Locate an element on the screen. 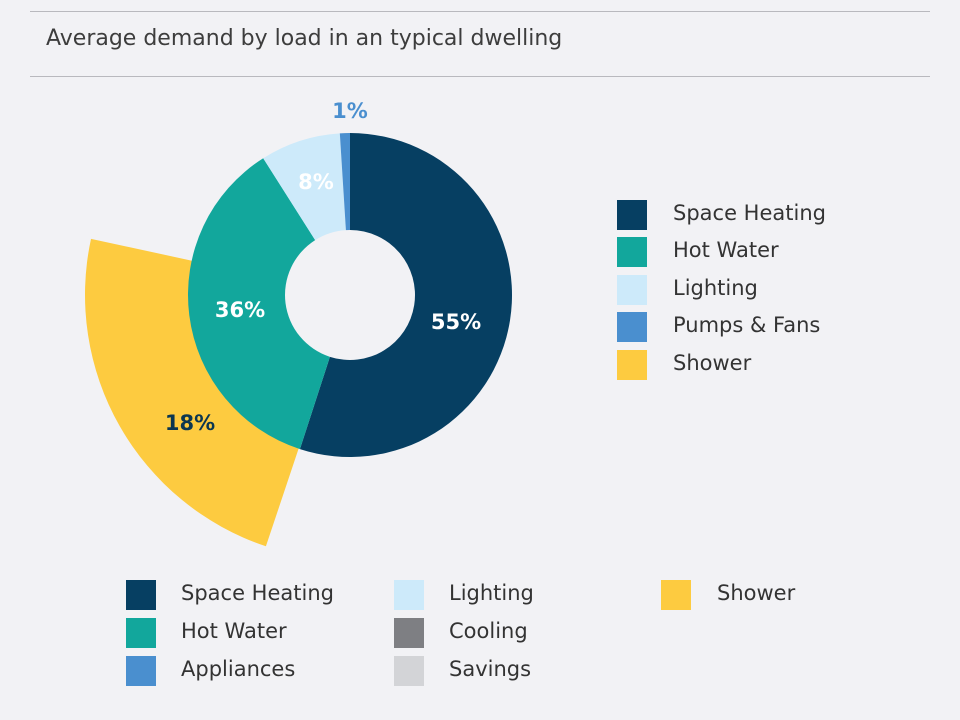 The image size is (960, 720). title-rule is located at coordinates (480, 76).